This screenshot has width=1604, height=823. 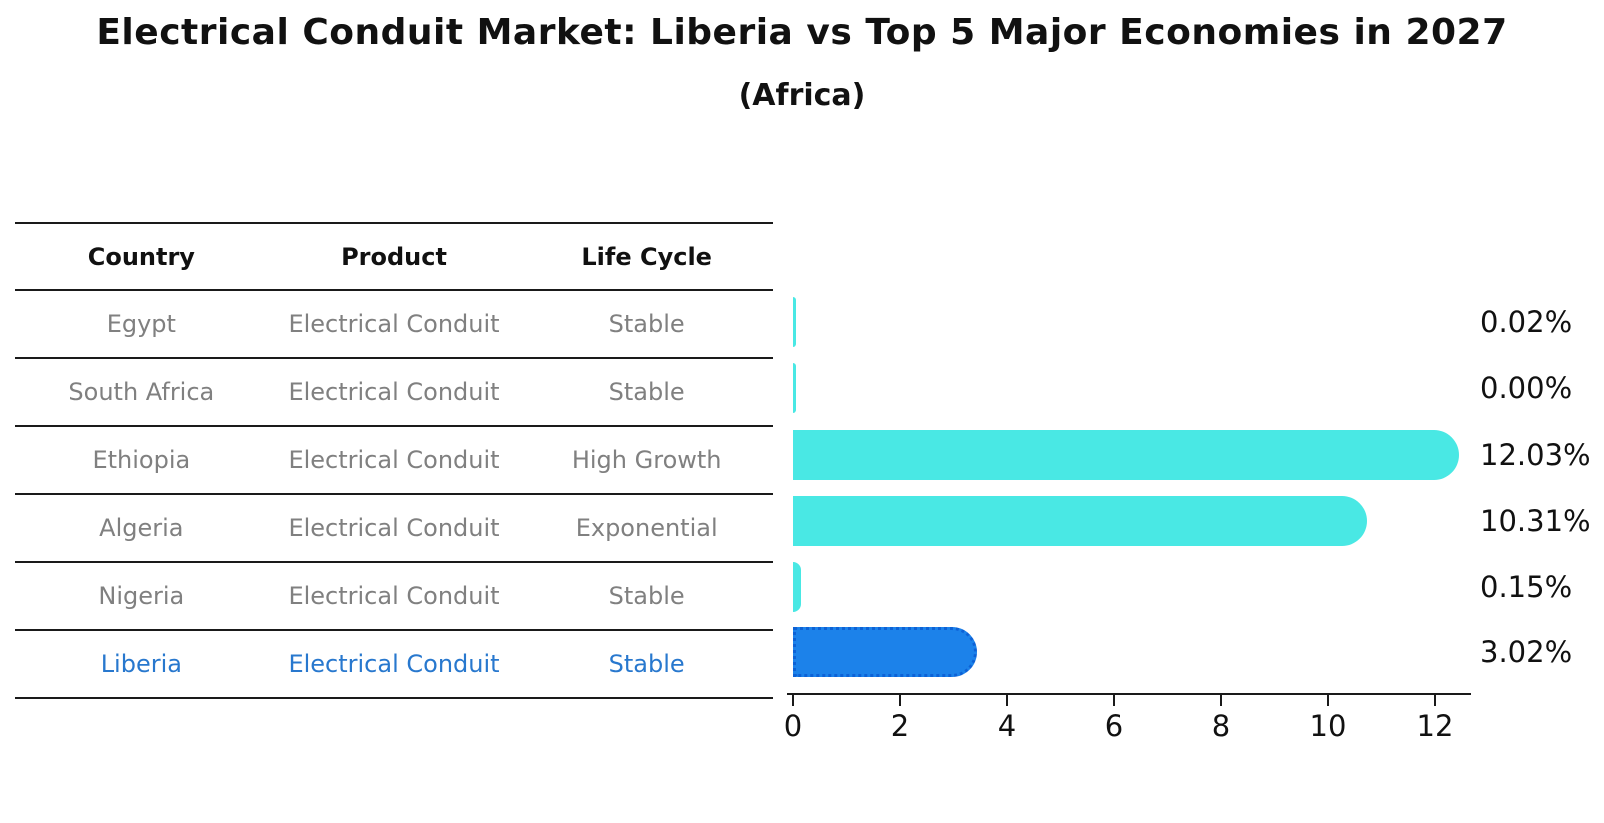 I want to click on x-axis-tick-label: 12, so click(x=1435, y=726).